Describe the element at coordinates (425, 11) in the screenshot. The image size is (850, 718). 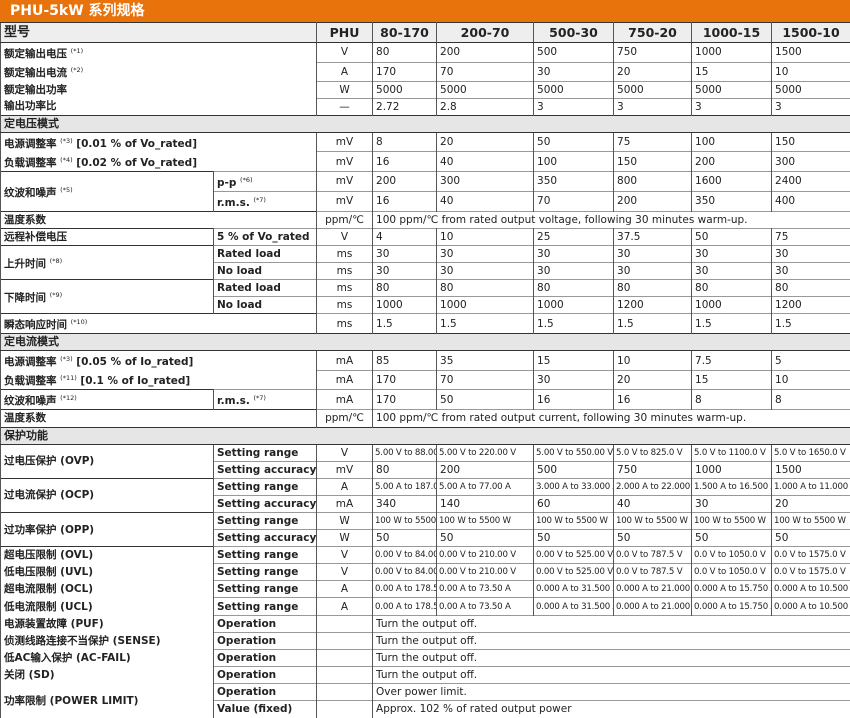
I see `table-title: PHU-5kW 系列规格` at that location.